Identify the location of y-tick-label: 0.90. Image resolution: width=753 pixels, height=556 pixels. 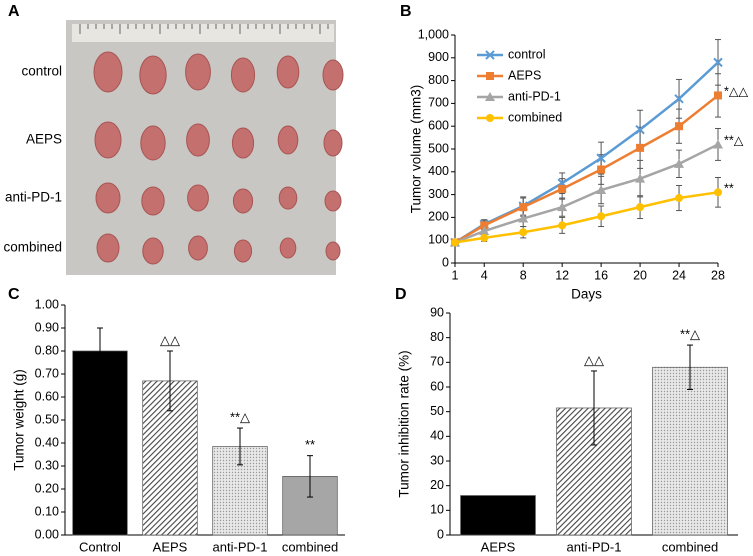
(47, 327).